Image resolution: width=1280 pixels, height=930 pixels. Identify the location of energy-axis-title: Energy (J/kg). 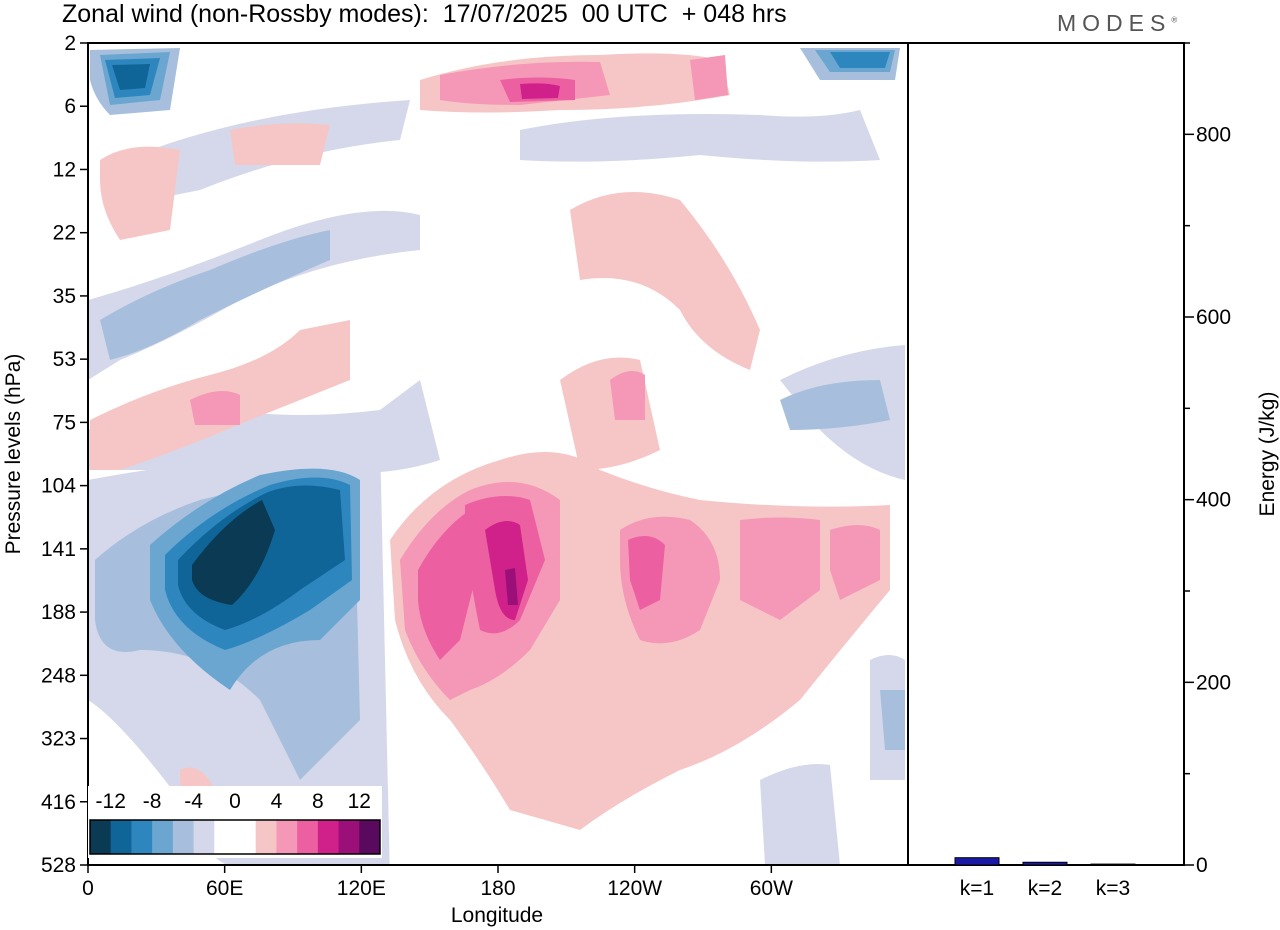
(1267, 454).